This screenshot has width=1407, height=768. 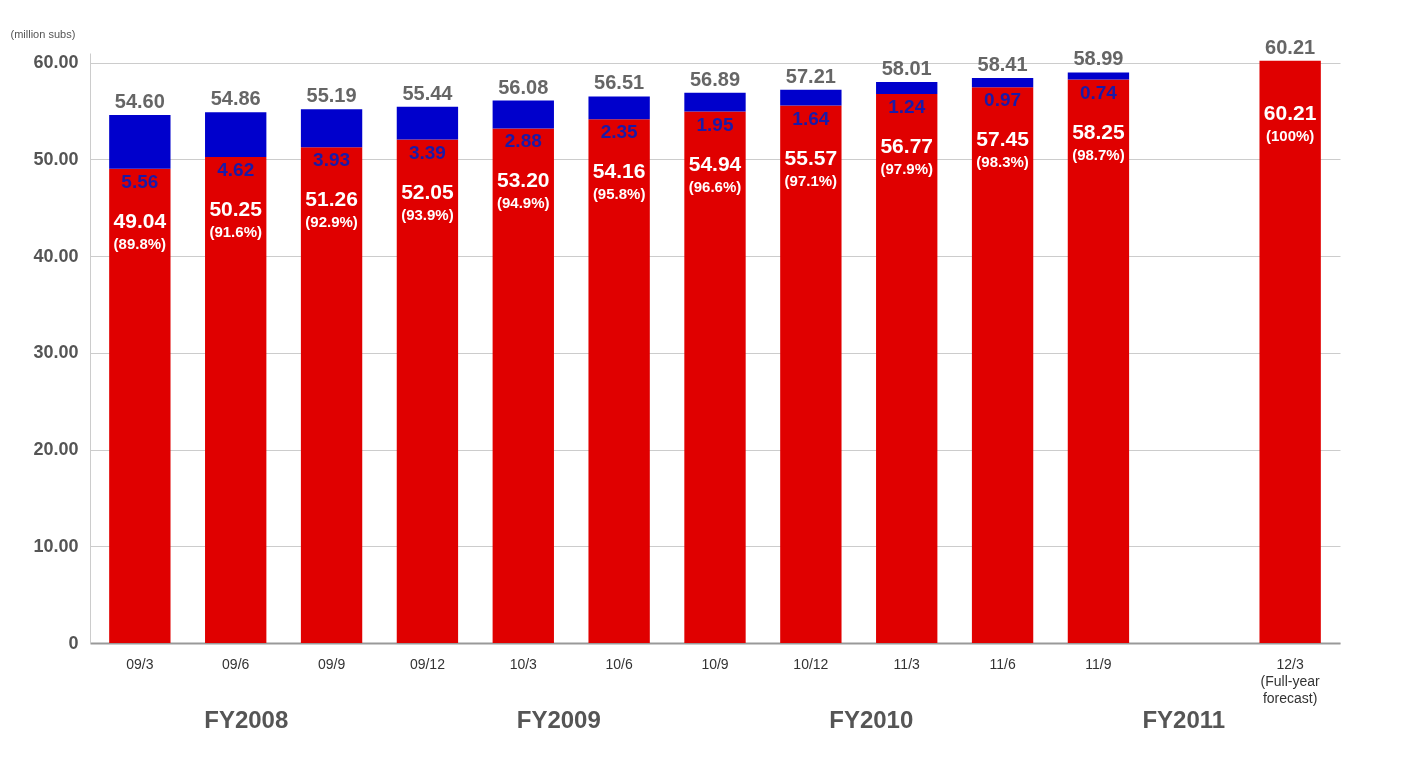 I want to click on text: 58.25 (98.7%), so click(x=1098, y=141).